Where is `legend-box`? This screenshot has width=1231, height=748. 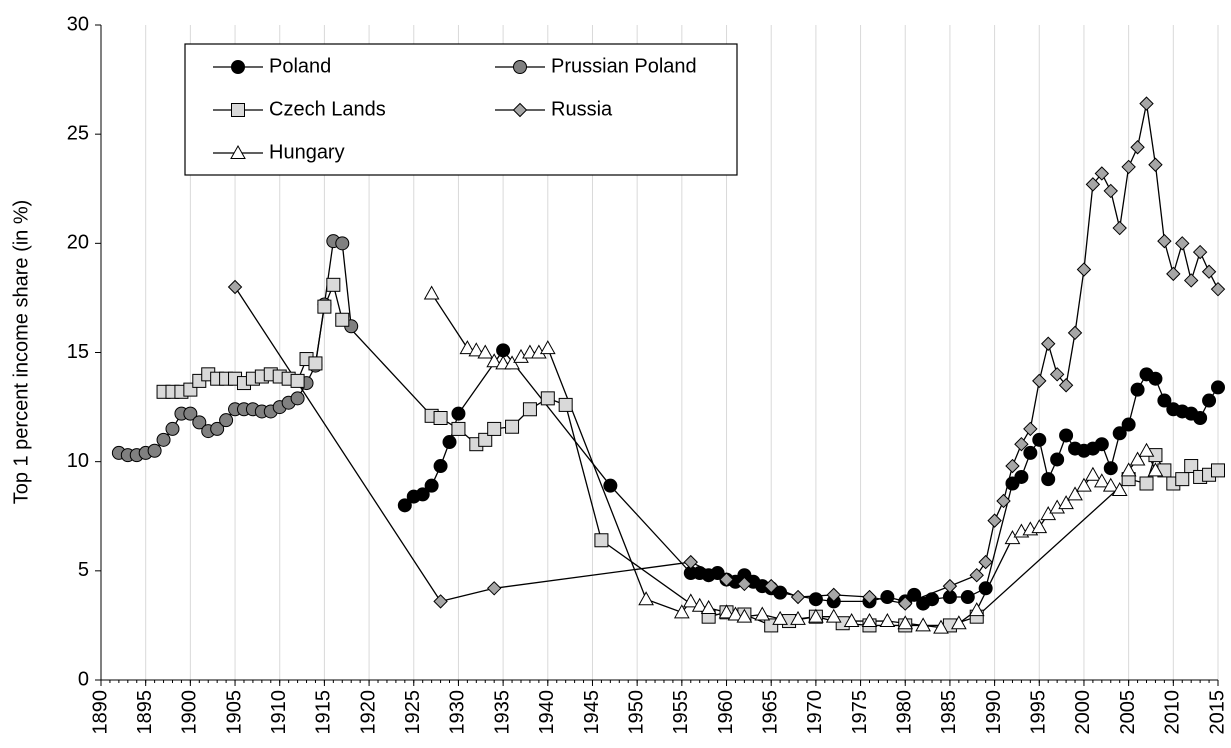 legend-box is located at coordinates (461, 109).